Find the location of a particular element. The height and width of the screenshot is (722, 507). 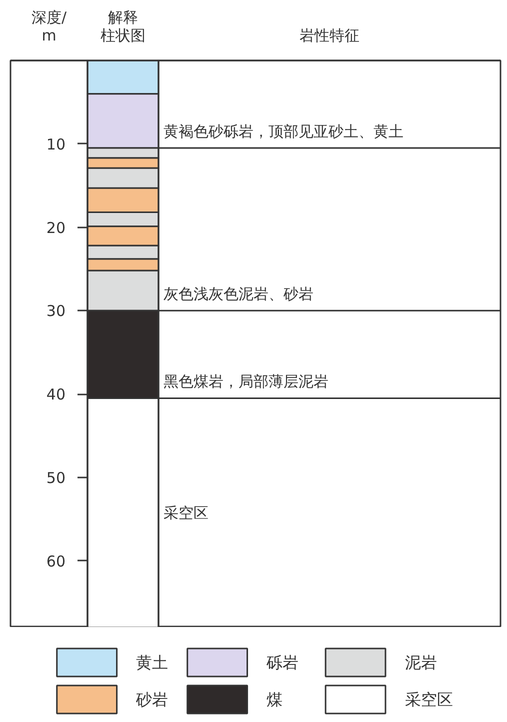

ref-line-label: 灰色浅灰色泥岩、砂岩 is located at coordinates (239, 294).